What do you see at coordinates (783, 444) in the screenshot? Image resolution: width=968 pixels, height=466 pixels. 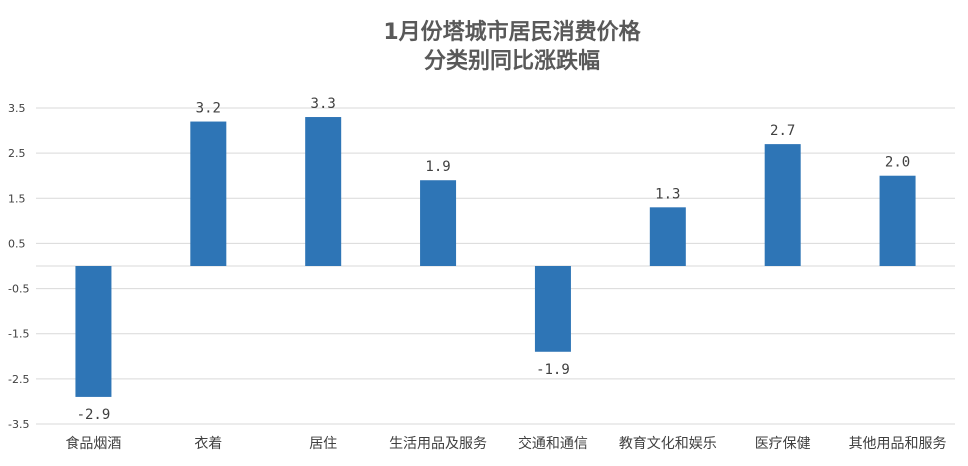 I see `category-label: 医疗保健` at bounding box center [783, 444].